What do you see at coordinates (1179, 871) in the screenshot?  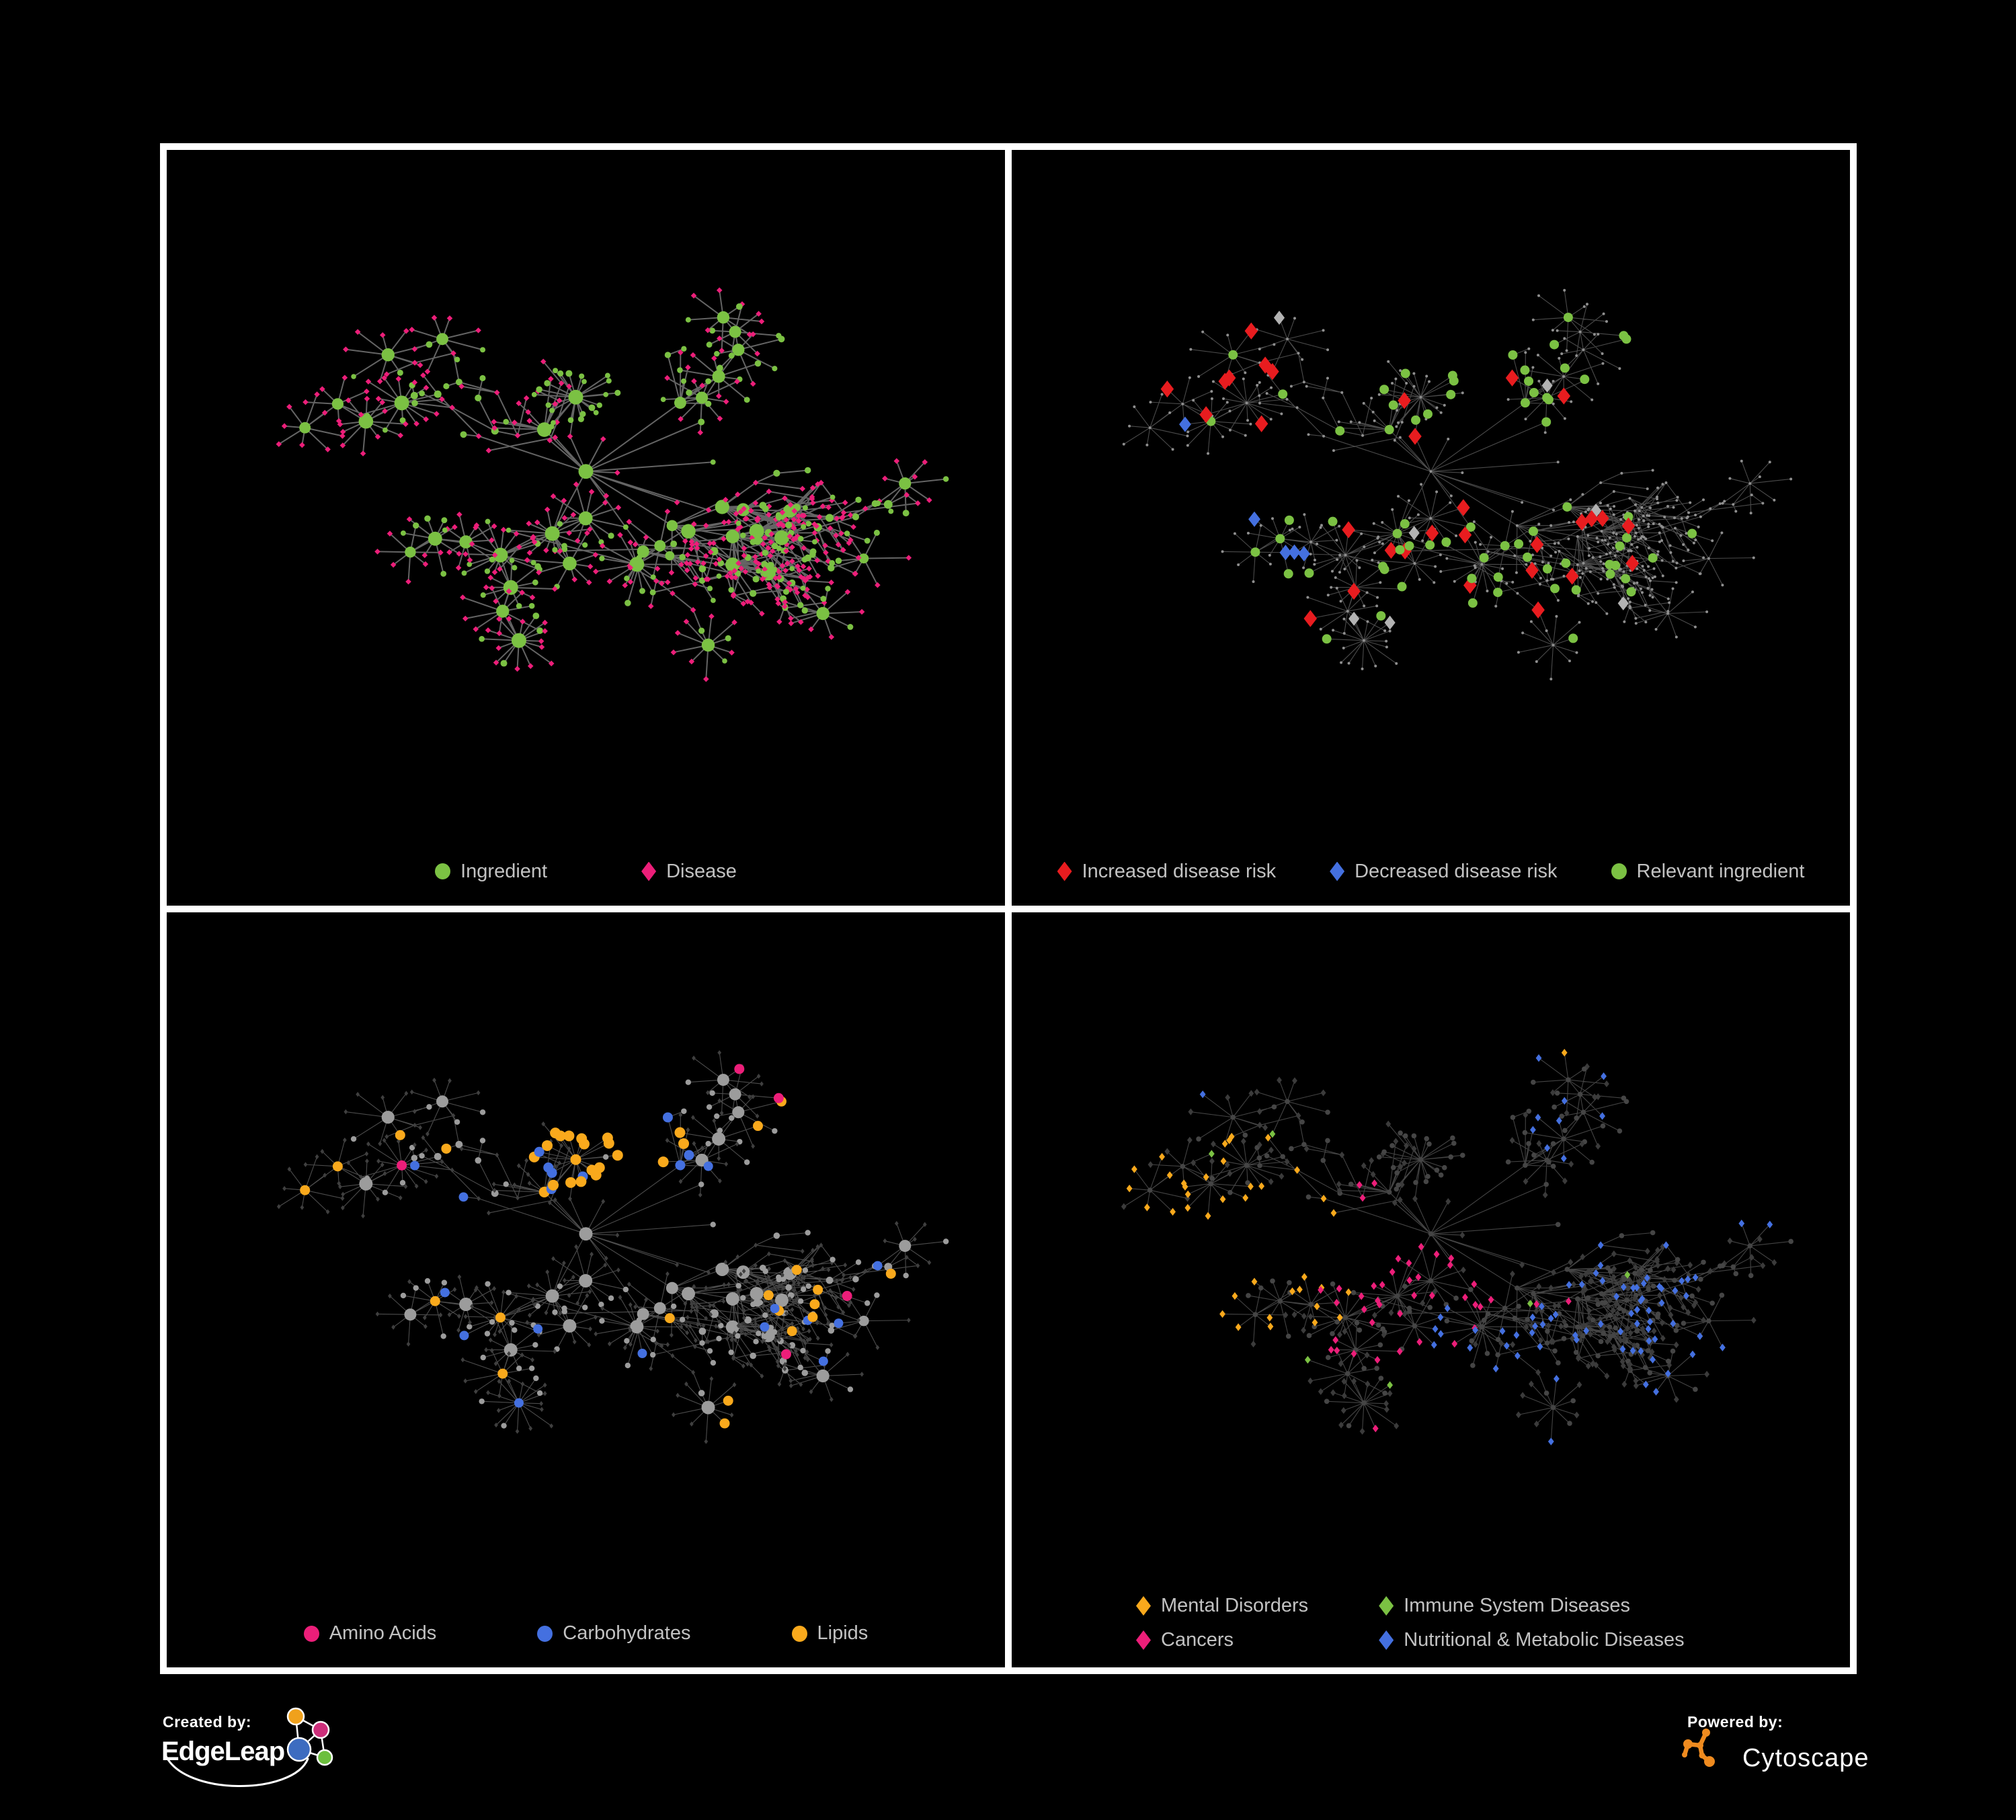 I see `legend-label: Increased disease risk` at bounding box center [1179, 871].